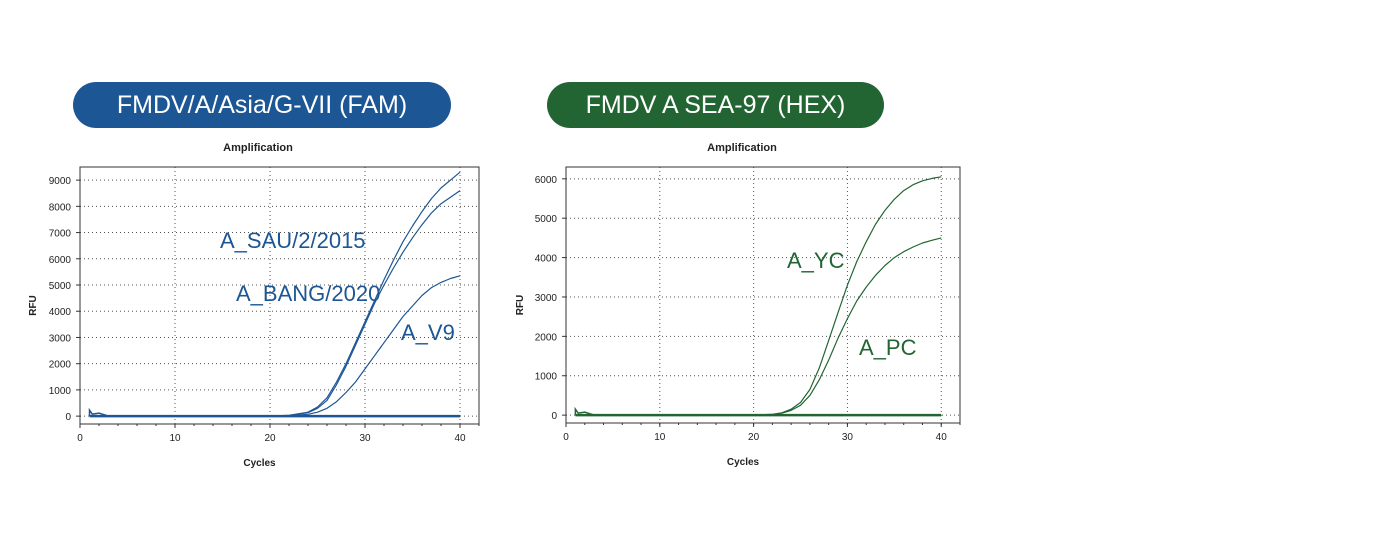 Image resolution: width=1400 pixels, height=550 pixels. Describe the element at coordinates (293, 240) in the screenshot. I see `series-annotation-label: A_SAU/2/2015` at that location.